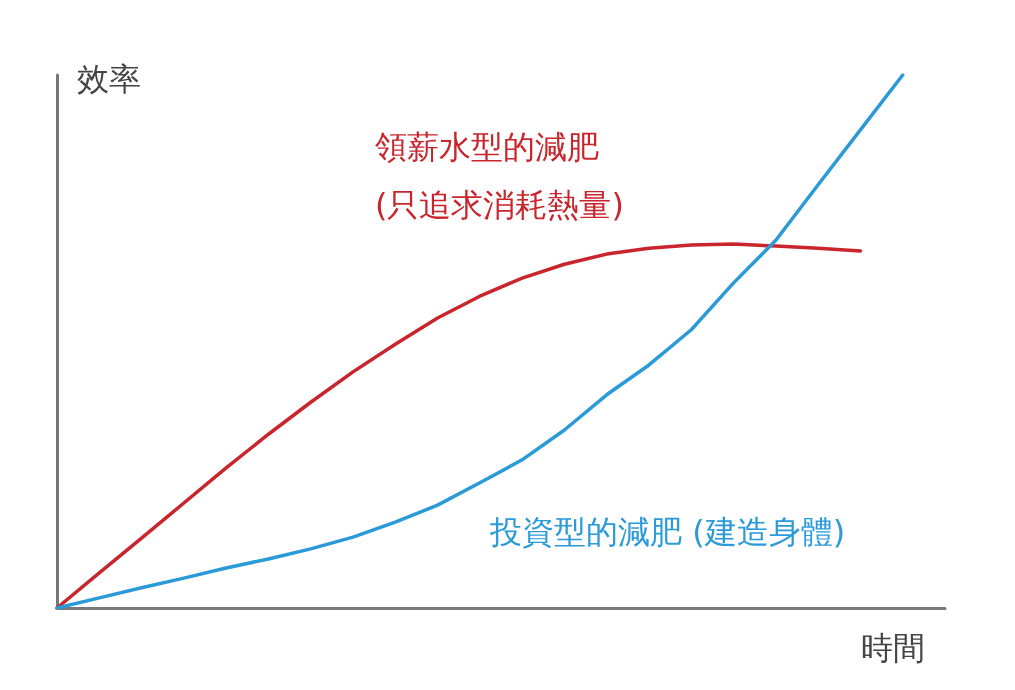 The width and height of the screenshot is (1015, 690). Describe the element at coordinates (109, 79) in the screenshot. I see `y-axis-title: 效率` at that location.